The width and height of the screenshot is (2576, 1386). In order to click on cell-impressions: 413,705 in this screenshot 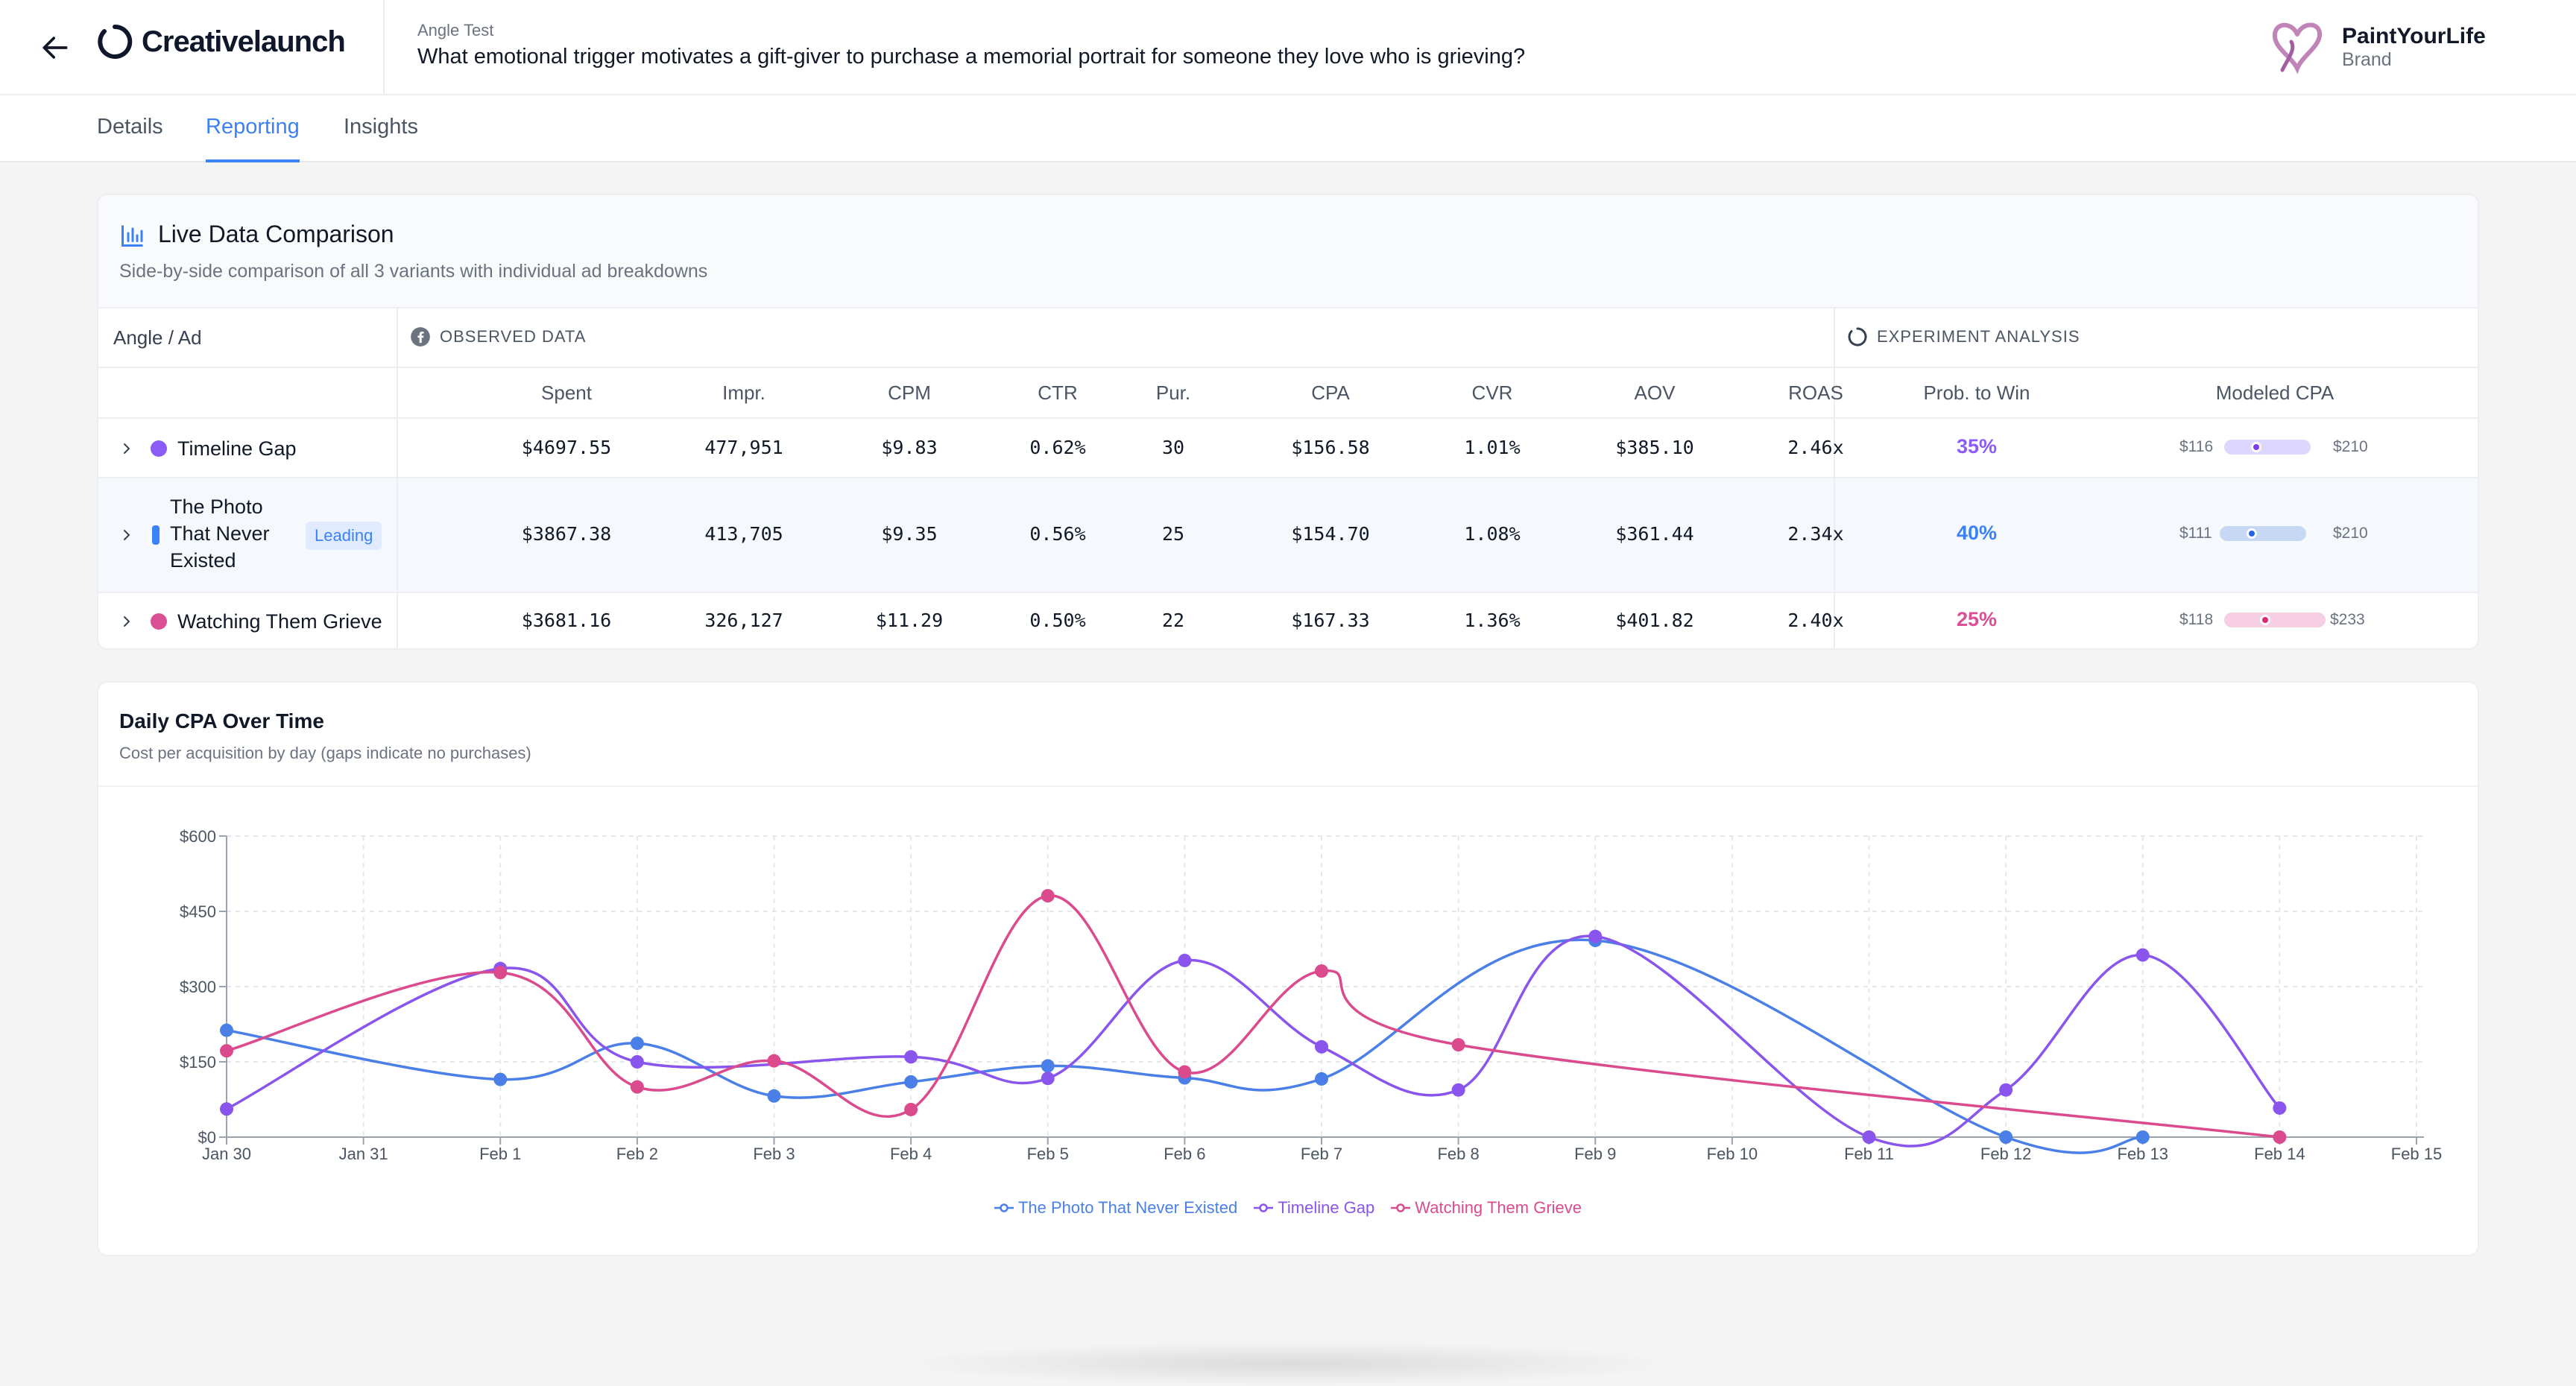, I will do `click(743, 534)`.